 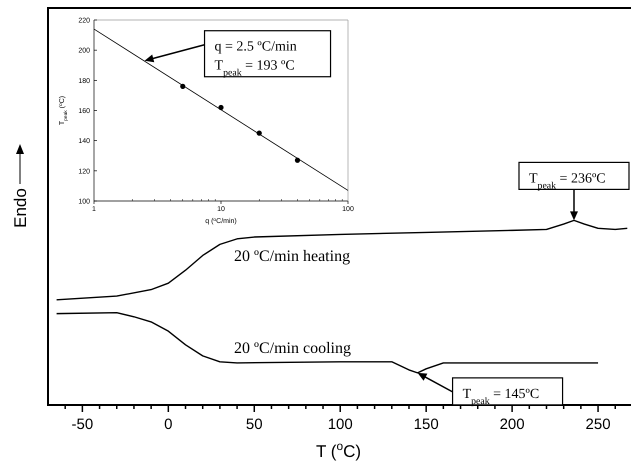 I want to click on x-tick-label: 200, so click(x=512, y=424).